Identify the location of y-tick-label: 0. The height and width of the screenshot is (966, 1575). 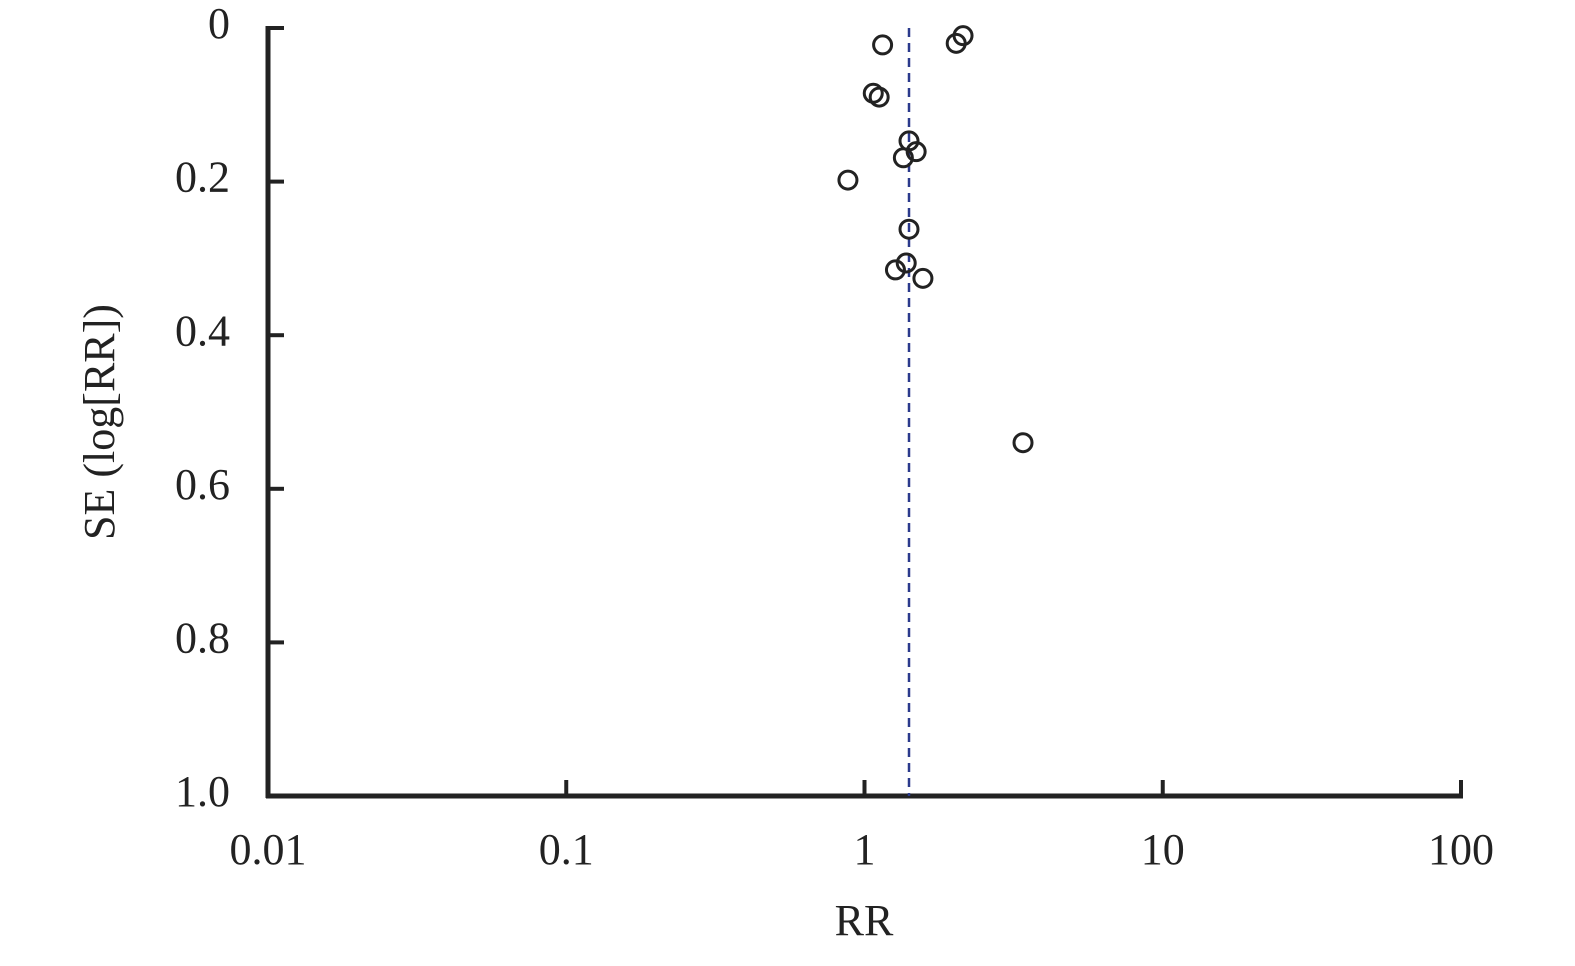
(219, 24).